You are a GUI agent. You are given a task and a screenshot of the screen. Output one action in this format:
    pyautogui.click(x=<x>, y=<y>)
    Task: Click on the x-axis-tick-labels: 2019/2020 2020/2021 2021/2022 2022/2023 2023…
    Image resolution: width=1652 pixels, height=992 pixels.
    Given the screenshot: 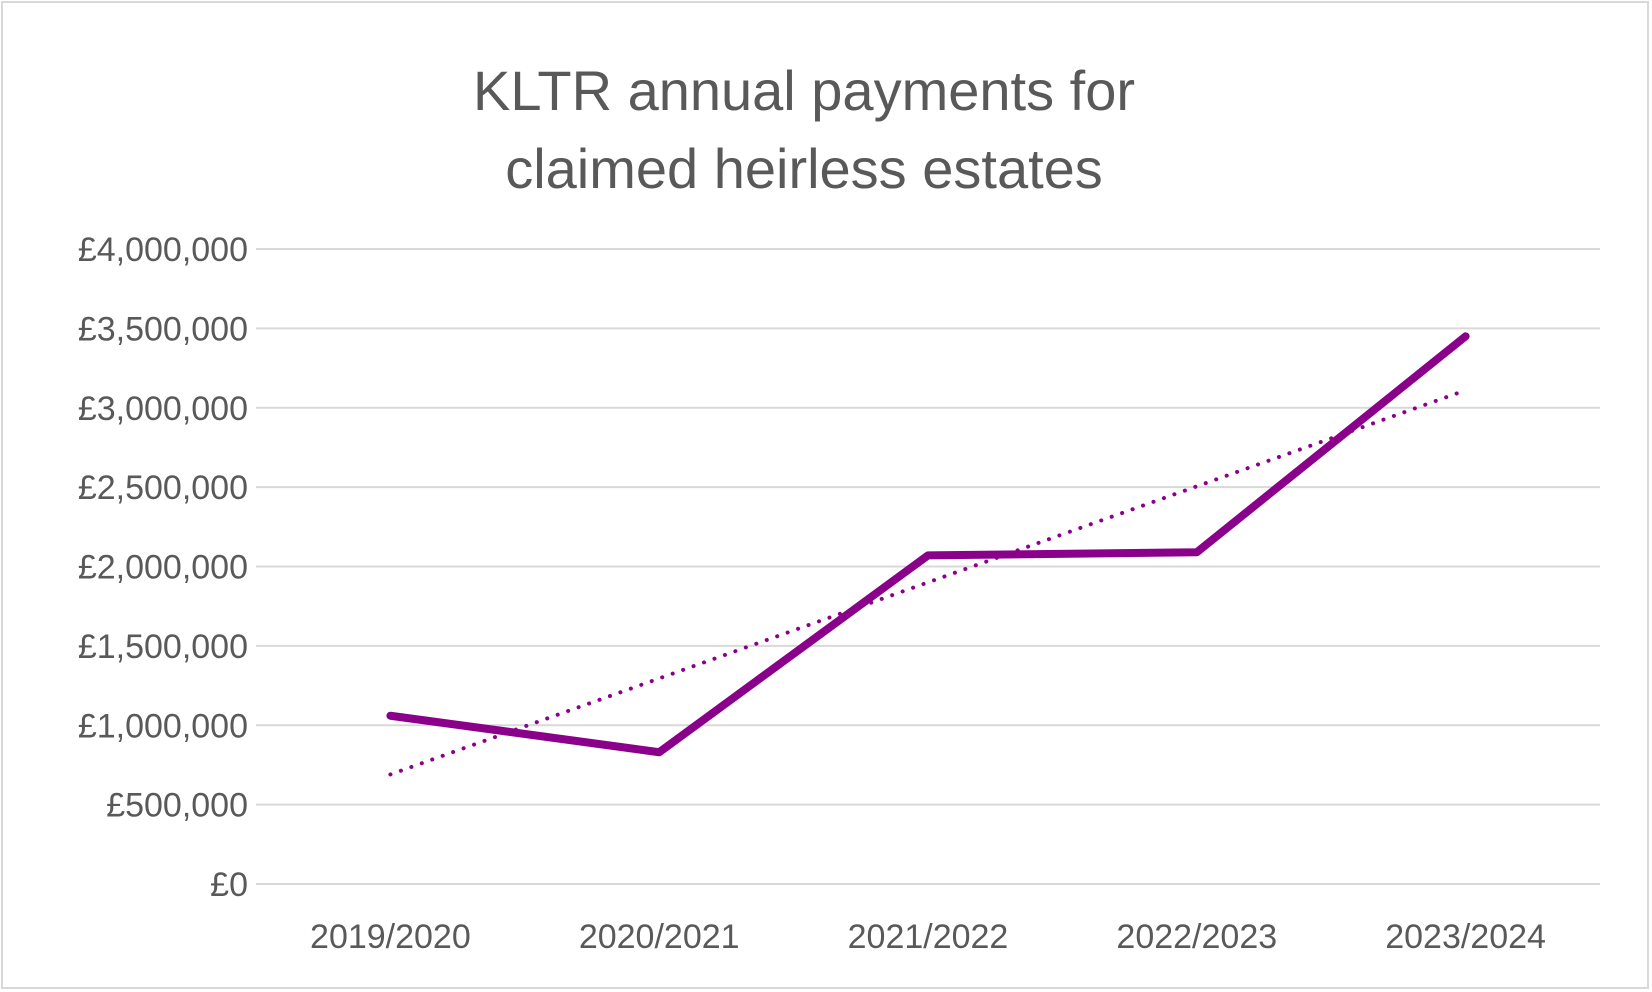 What is the action you would take?
    pyautogui.click(x=928, y=937)
    